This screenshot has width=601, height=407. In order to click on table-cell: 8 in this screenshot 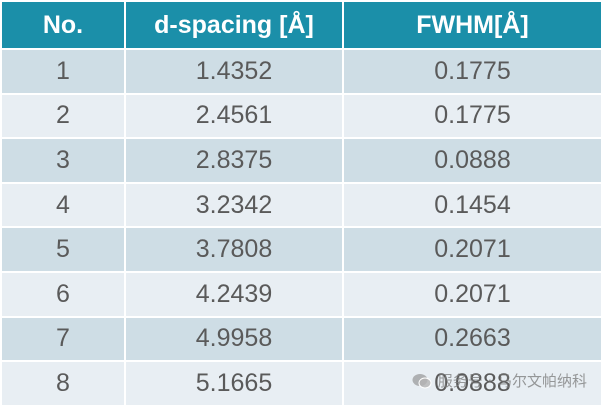, I will do `click(63, 383)`.